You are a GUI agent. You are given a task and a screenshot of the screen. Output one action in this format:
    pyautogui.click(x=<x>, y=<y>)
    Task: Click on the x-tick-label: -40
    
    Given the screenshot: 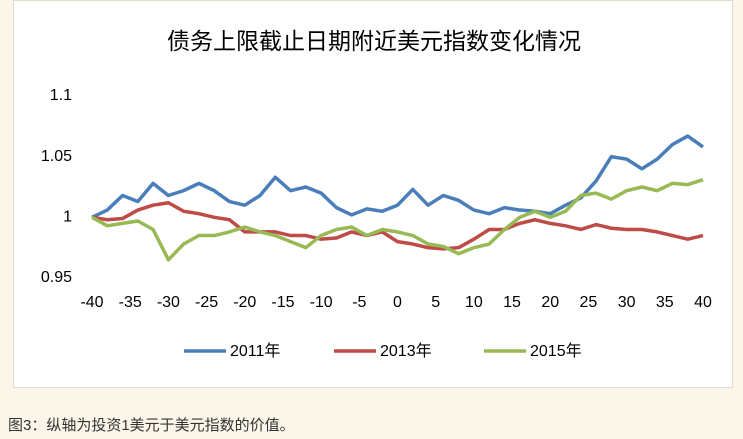 What is the action you would take?
    pyautogui.click(x=91, y=302)
    